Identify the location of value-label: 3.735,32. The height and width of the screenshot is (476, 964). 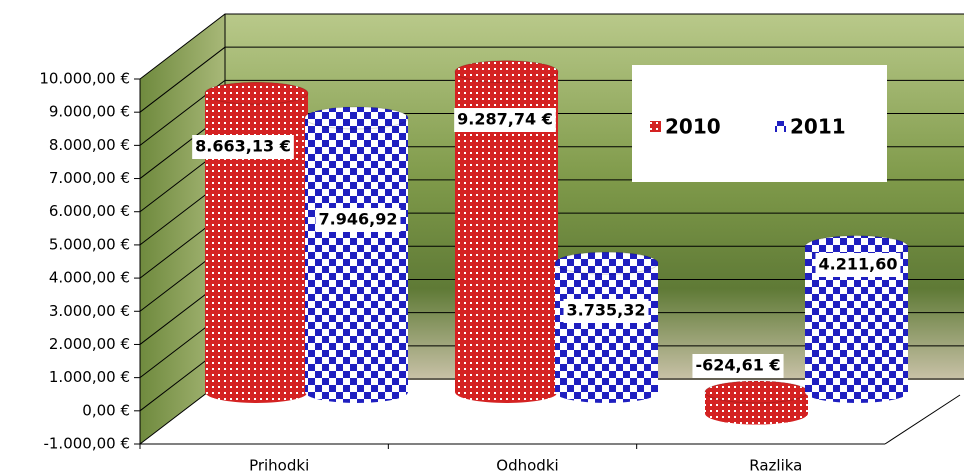
(606, 310).